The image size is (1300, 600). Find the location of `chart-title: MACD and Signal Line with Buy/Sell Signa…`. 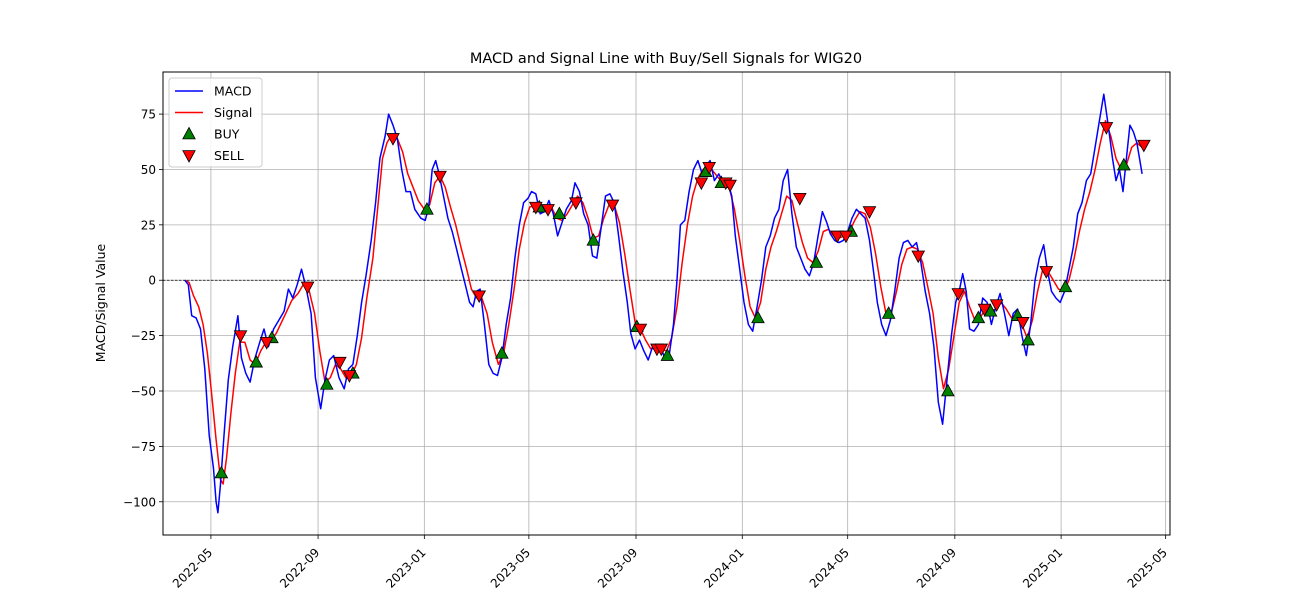

chart-title: MACD and Signal Line with Buy/Sell Signa… is located at coordinates (666, 59).